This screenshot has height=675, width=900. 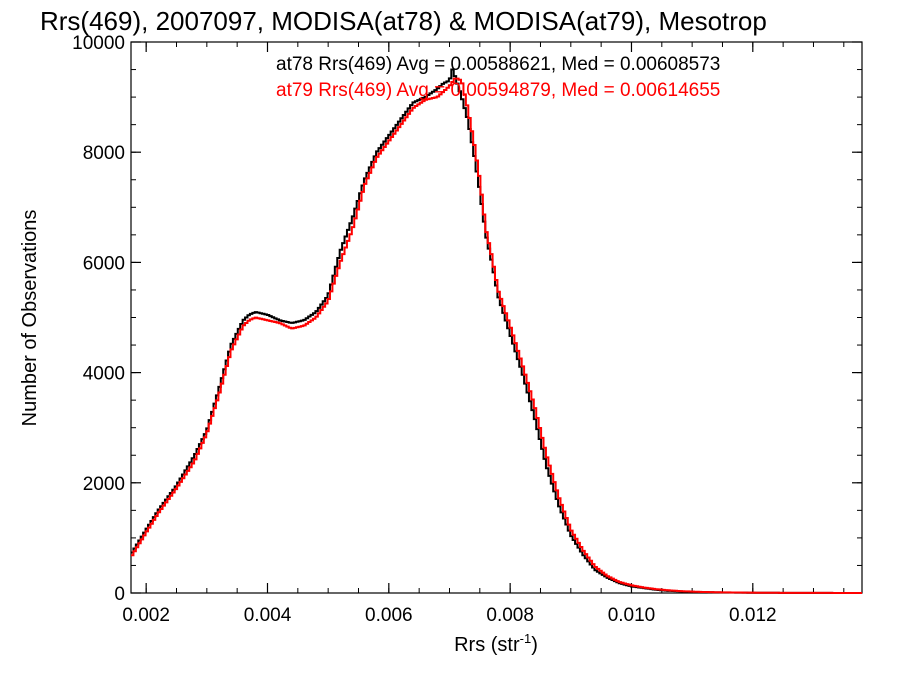 I want to click on x-axis-label-sup: -1, so click(x=526, y=638).